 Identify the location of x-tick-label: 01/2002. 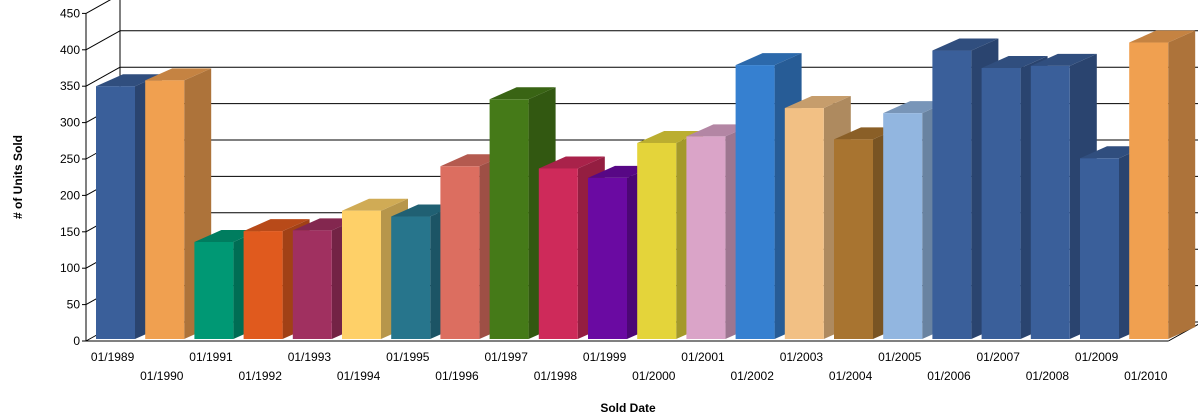
(753, 376).